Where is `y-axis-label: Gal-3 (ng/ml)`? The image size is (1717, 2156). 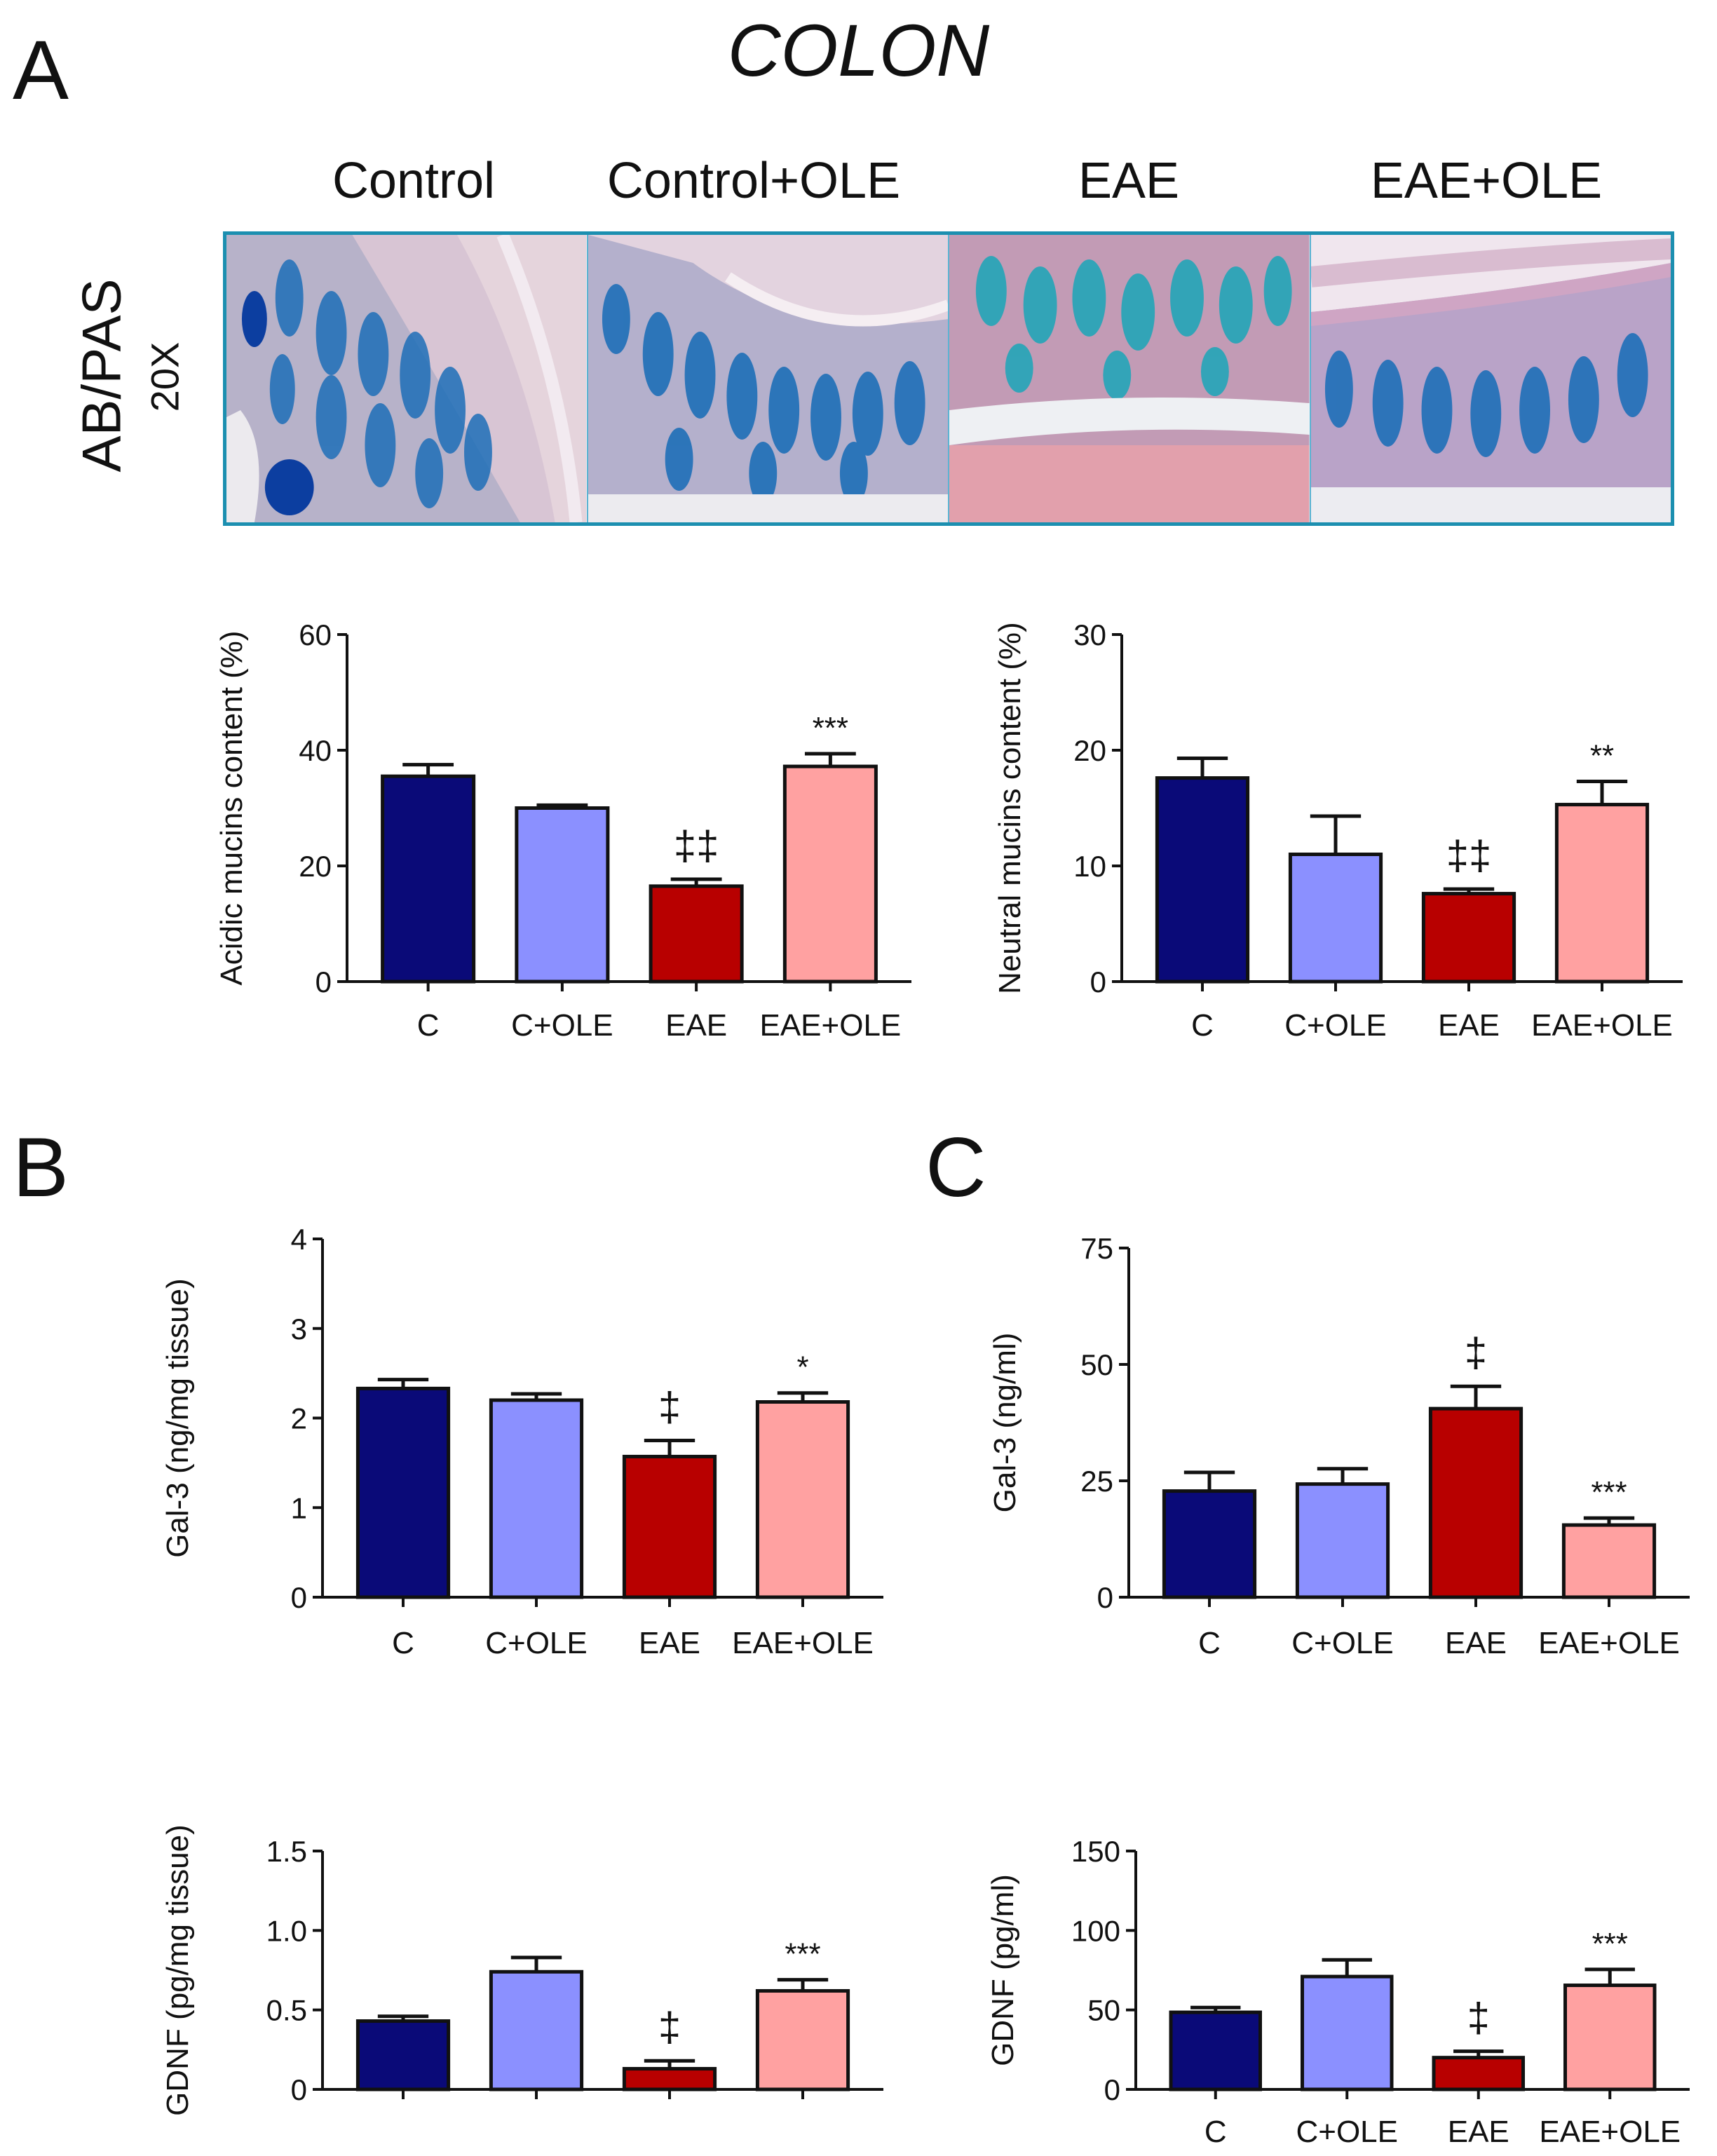
y-axis-label: Gal-3 (ng/ml) is located at coordinates (1005, 1423).